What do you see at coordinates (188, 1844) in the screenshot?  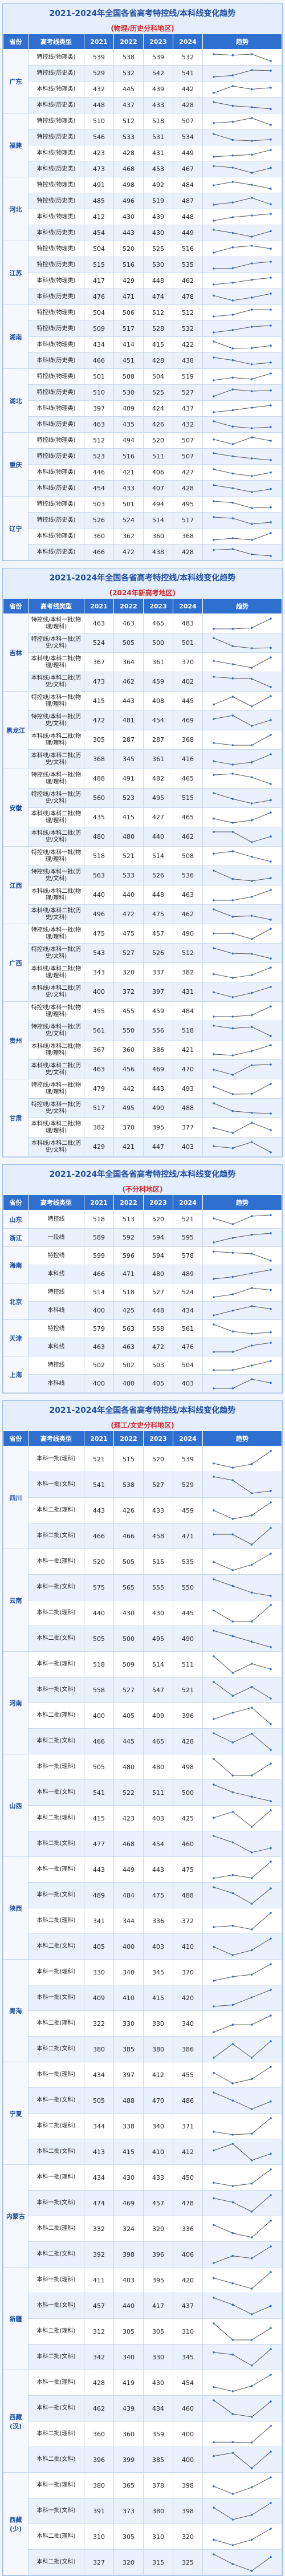 I see `score-cell: 460` at bounding box center [188, 1844].